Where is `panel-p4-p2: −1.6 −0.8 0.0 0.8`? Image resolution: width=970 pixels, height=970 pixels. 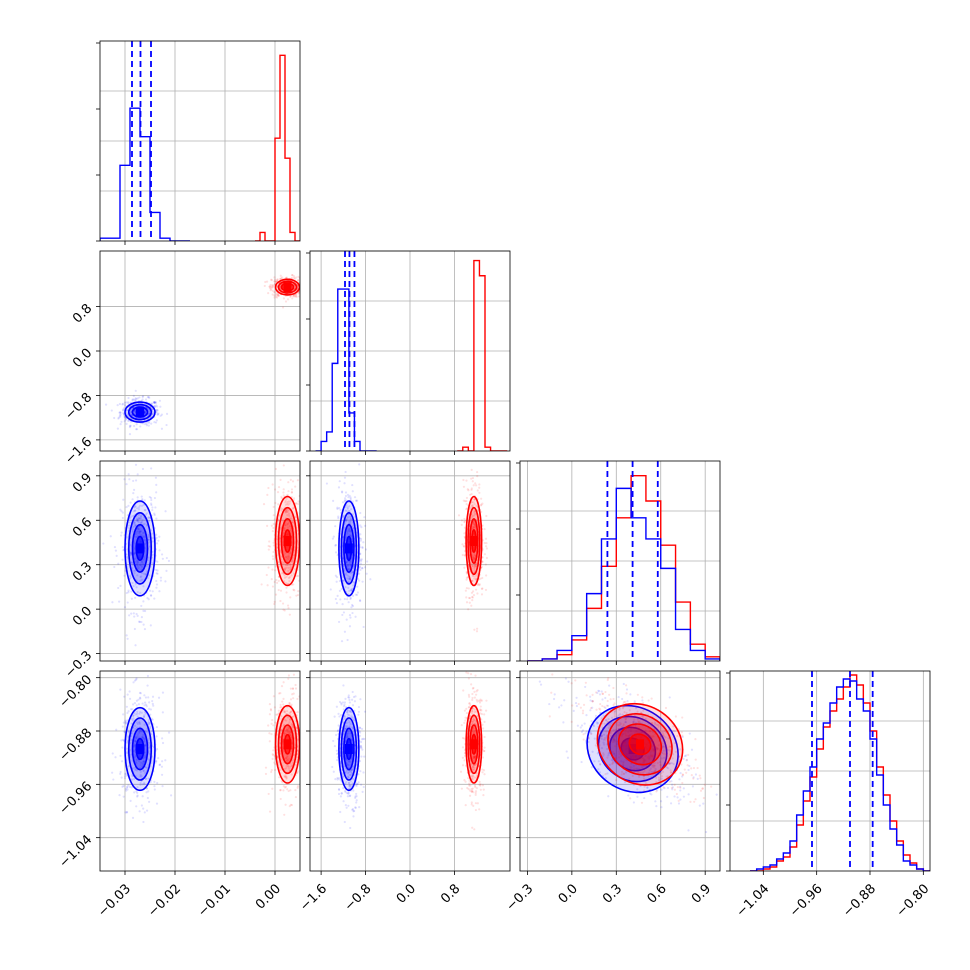 panel-p4-p2: −1.6 −0.8 0.0 0.8 is located at coordinates (404, 792).